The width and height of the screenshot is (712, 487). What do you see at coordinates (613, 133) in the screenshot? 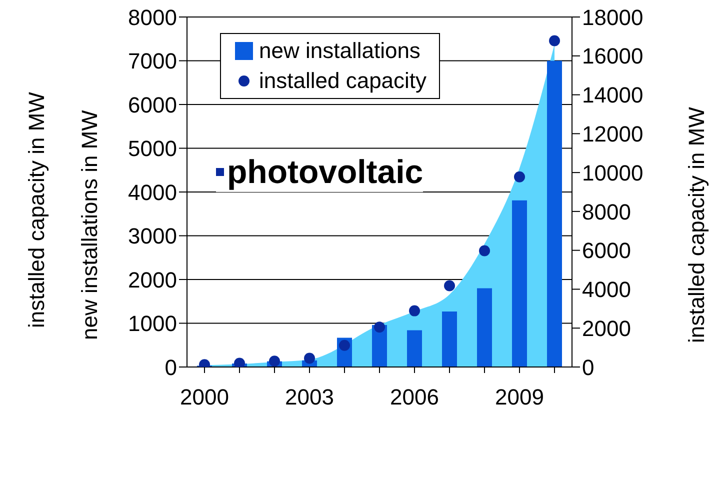
I see `y2-tick-label: 12000` at bounding box center [613, 133].